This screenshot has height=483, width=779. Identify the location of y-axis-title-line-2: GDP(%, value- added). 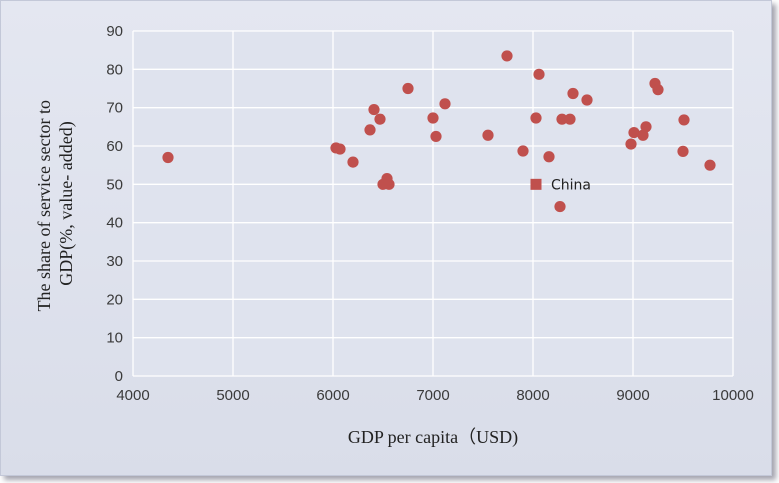
(66, 203).